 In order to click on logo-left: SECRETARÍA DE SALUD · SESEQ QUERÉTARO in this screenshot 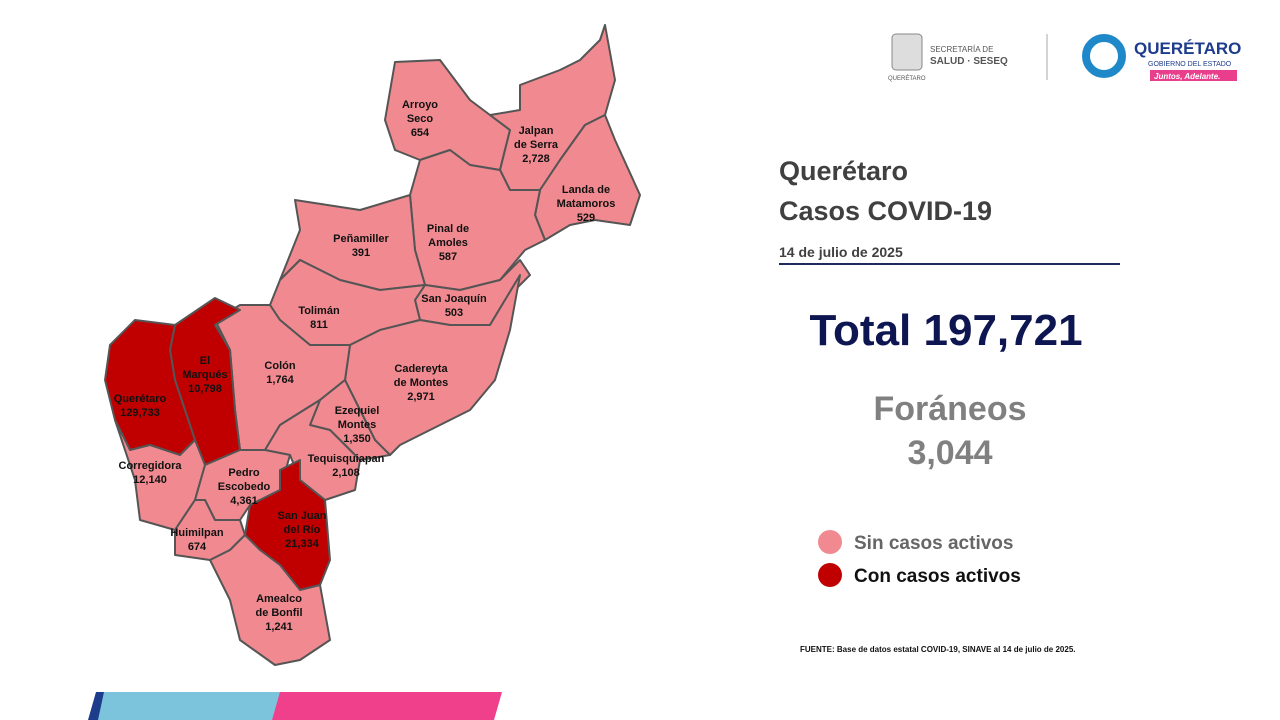, I will do `click(948, 57)`.